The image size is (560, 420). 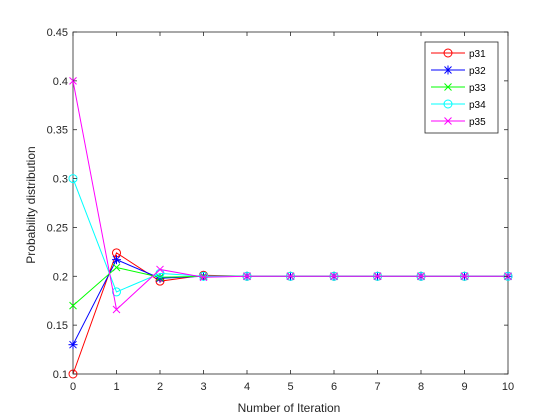 I want to click on data-point-p34, so click(x=116, y=292).